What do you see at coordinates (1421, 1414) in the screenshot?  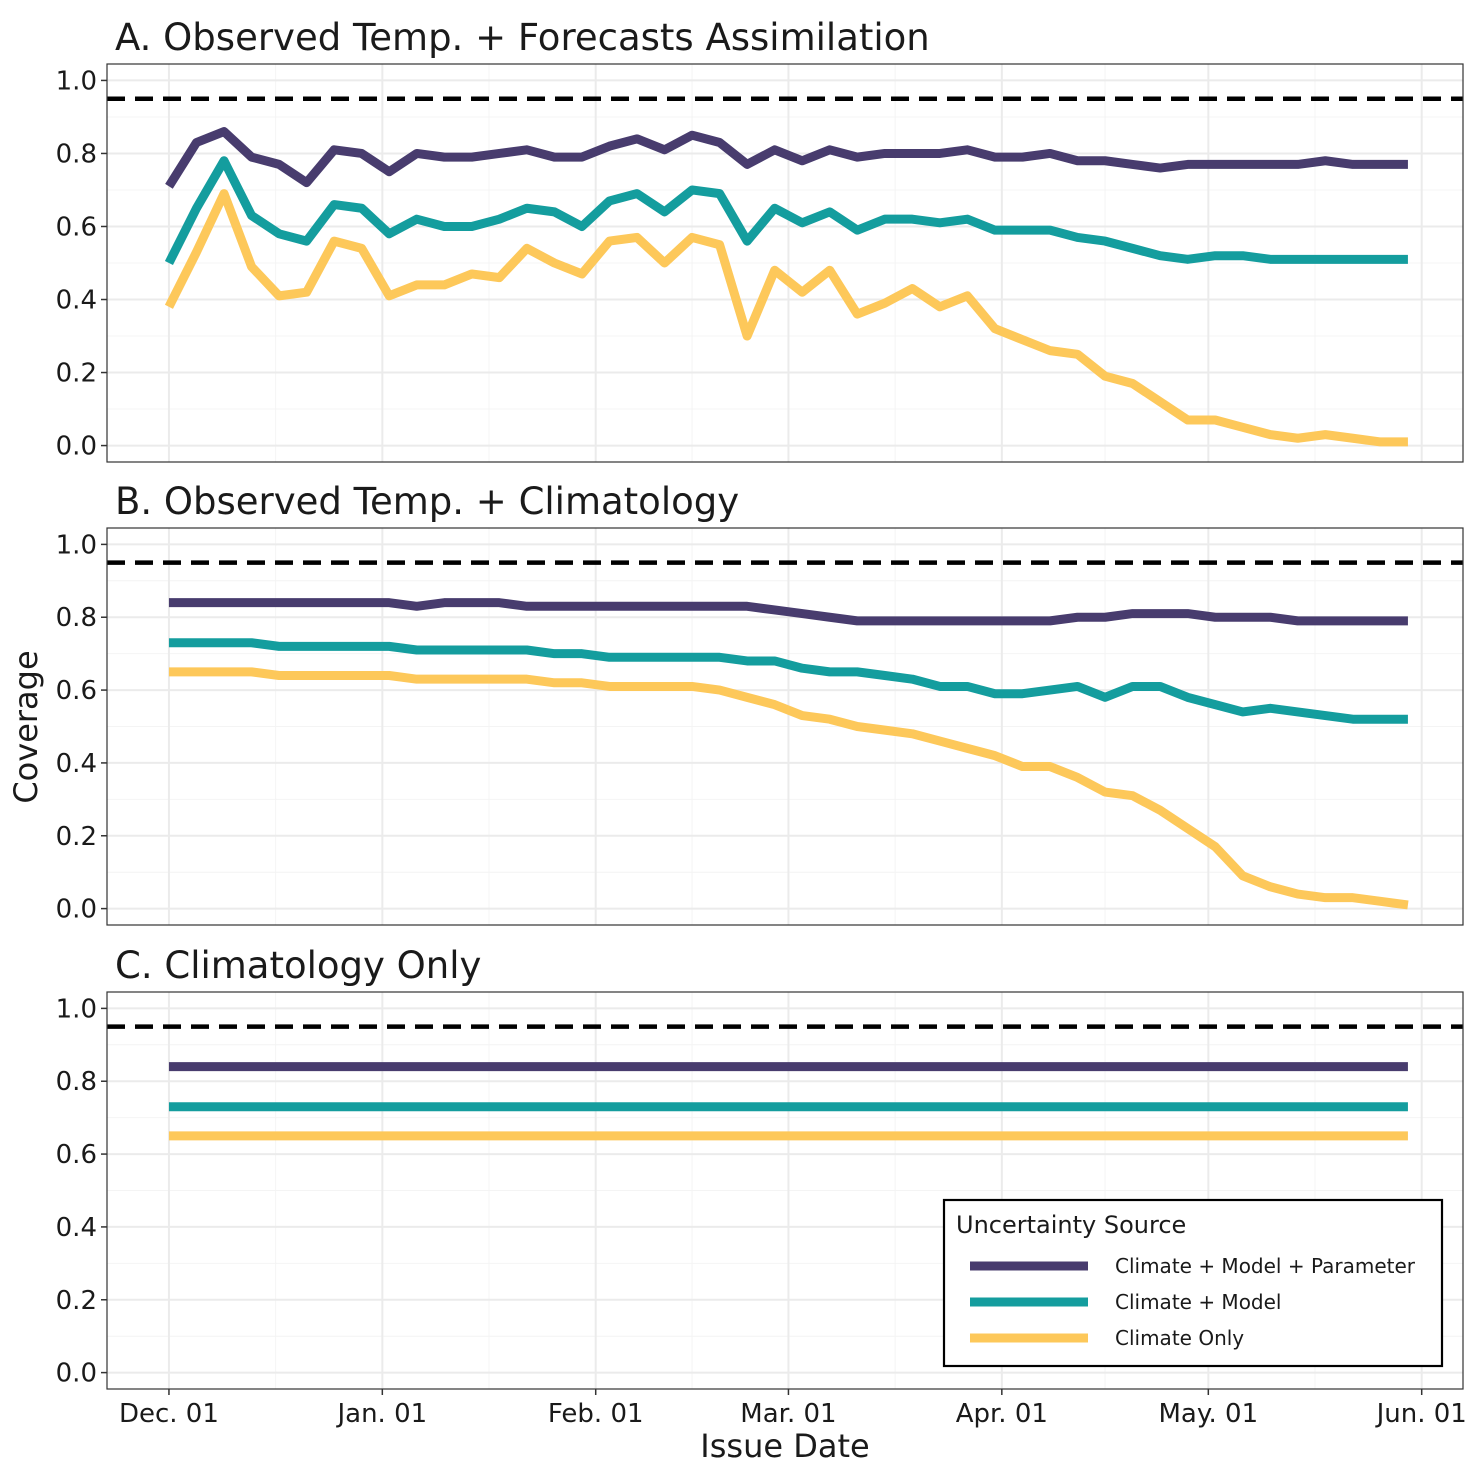 I see `x-tick-label: Jun. 01` at bounding box center [1421, 1414].